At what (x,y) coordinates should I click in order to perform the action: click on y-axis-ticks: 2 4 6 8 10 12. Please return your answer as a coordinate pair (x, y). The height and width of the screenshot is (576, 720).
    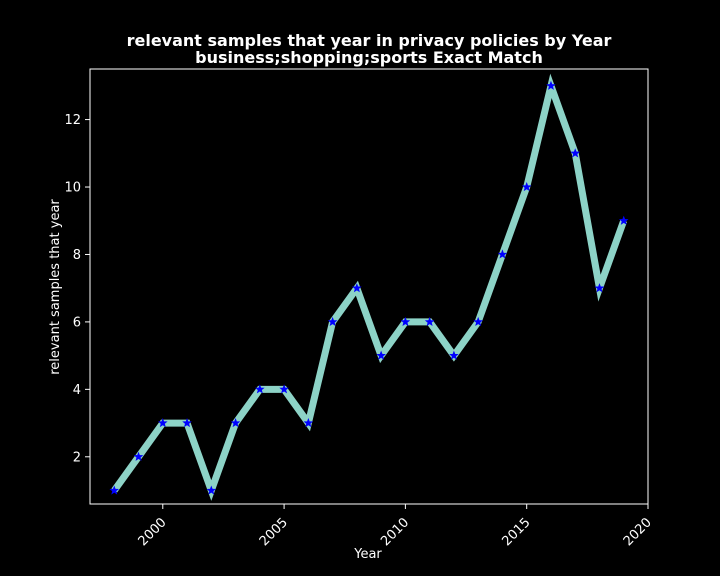
    Looking at the image, I should click on (77, 289).